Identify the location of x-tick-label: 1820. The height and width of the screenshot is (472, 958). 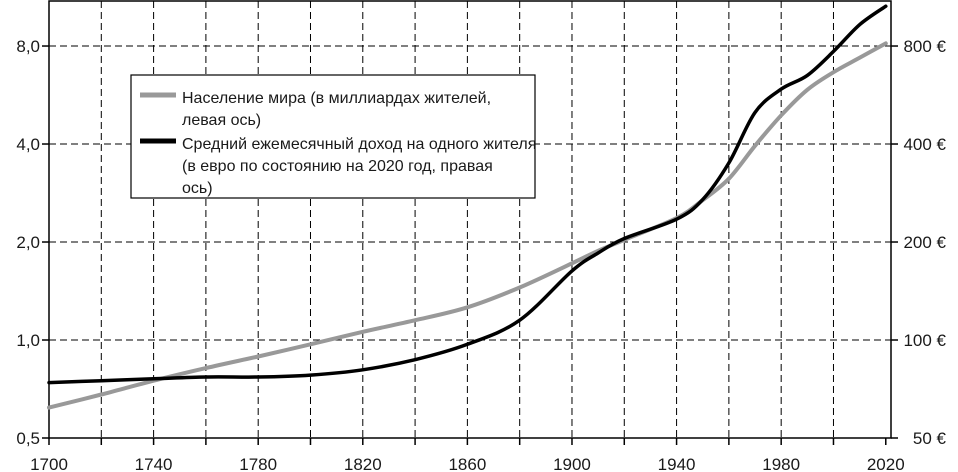
(363, 463).